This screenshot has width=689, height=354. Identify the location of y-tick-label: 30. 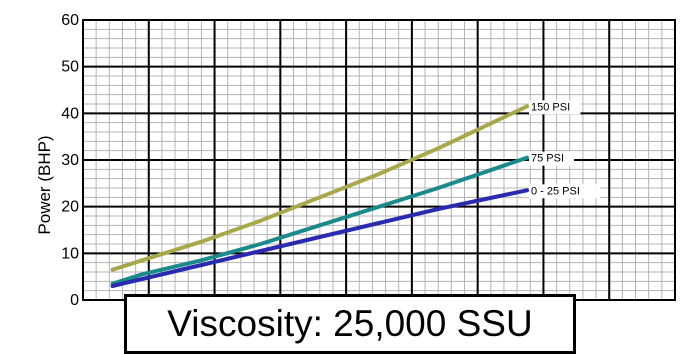
(70, 160).